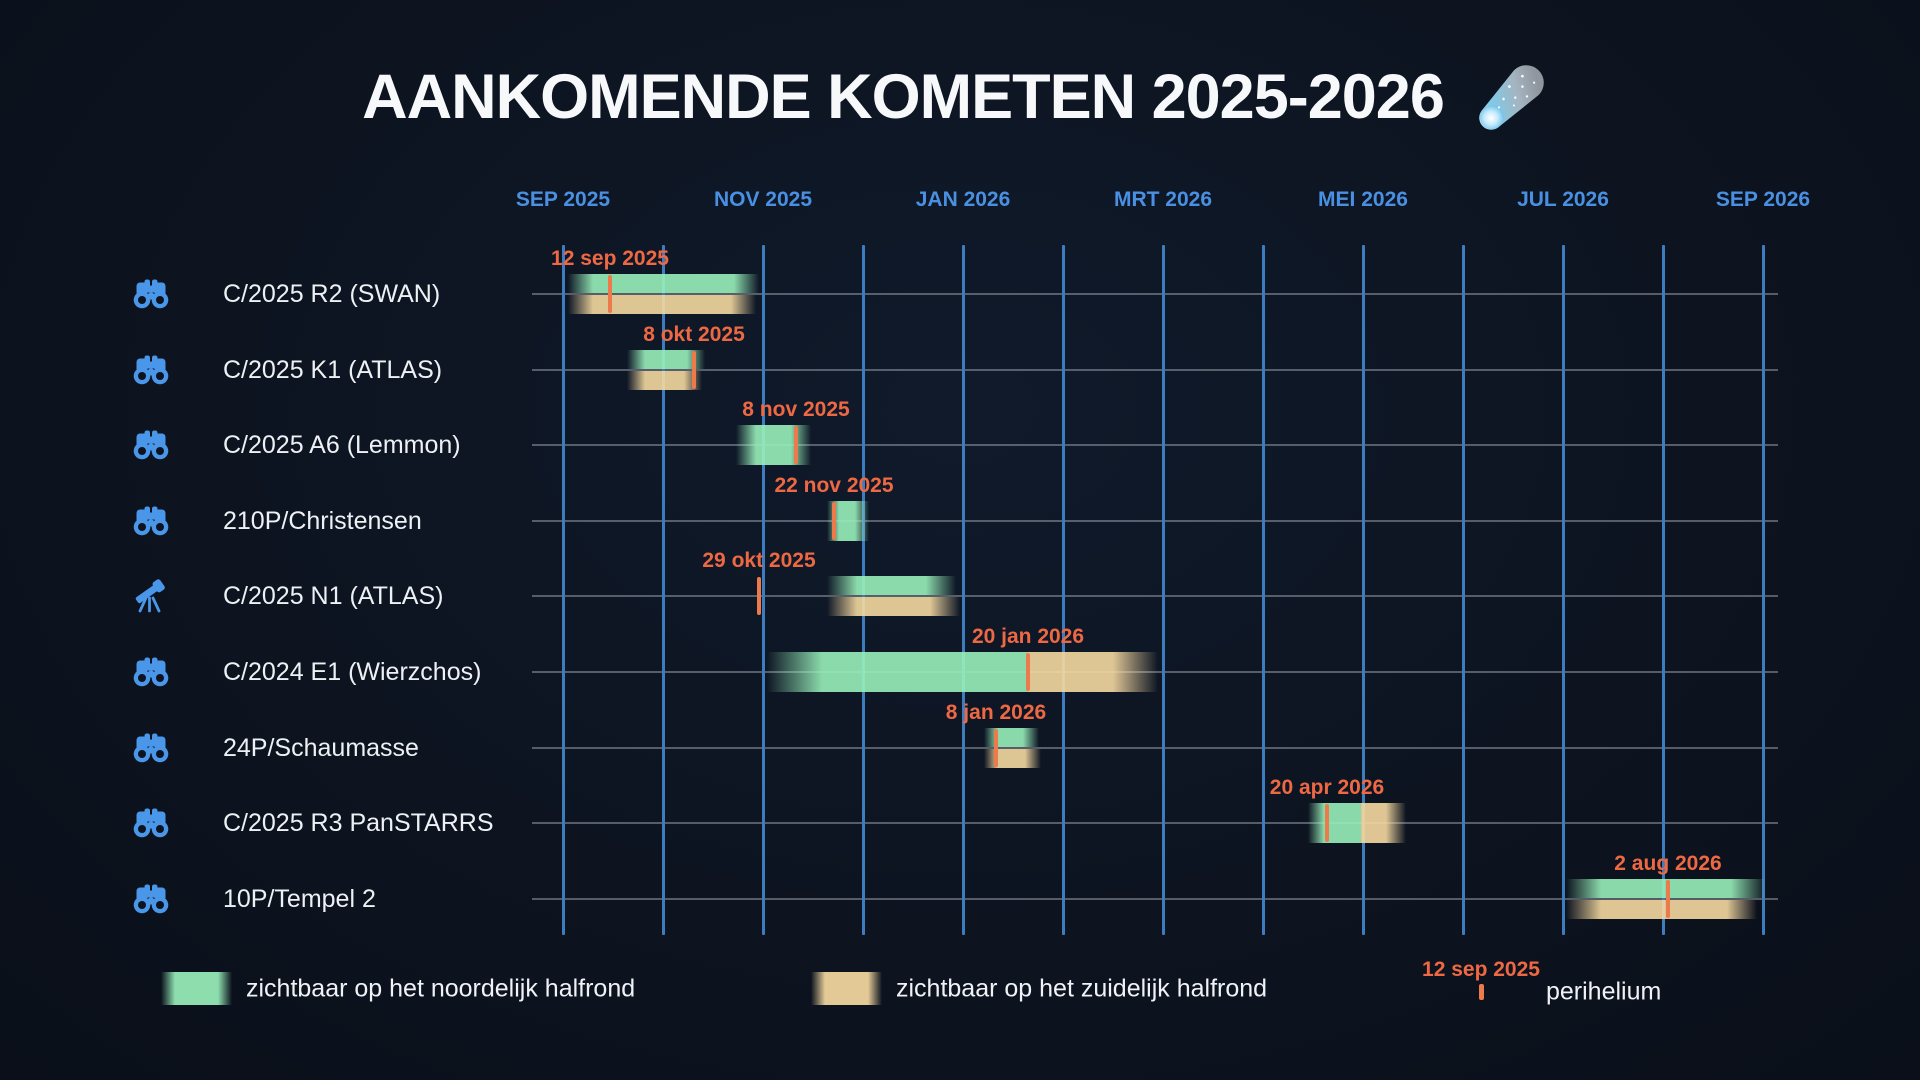 This screenshot has width=1920, height=1080. I want to click on axis-month-label: NOV 2025, so click(763, 199).